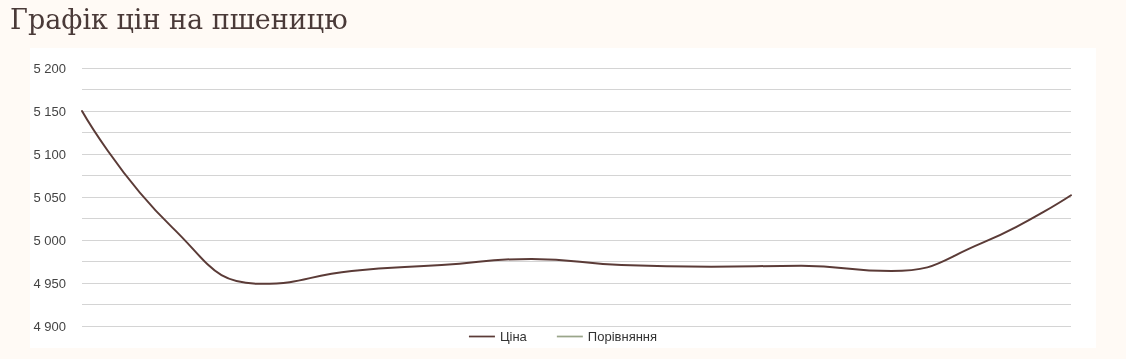 This screenshot has height=359, width=1126. What do you see at coordinates (49, 154) in the screenshot?
I see `y-tick-label: 5 100` at bounding box center [49, 154].